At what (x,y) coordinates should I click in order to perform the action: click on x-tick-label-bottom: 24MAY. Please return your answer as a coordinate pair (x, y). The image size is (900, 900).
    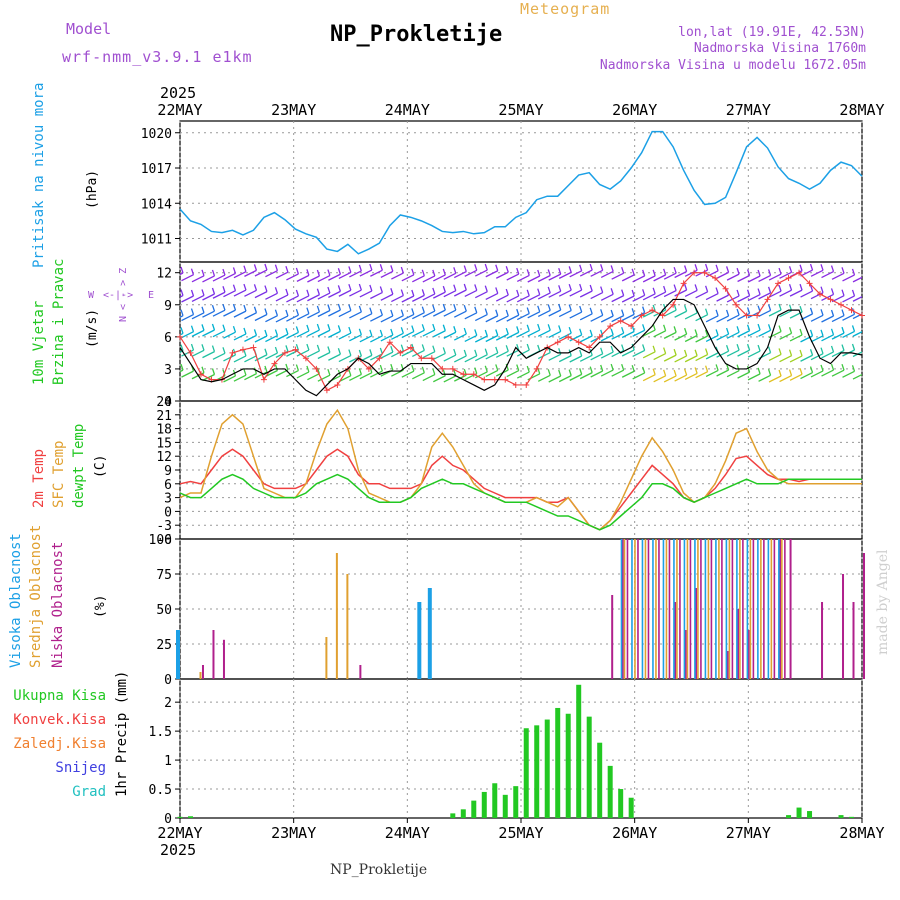
    Looking at the image, I should click on (407, 833).